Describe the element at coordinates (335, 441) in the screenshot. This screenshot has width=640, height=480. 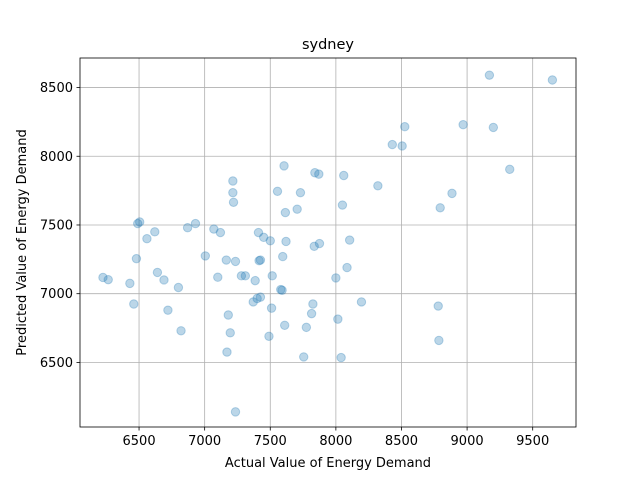
I see `x-tick-label: 8000` at that location.